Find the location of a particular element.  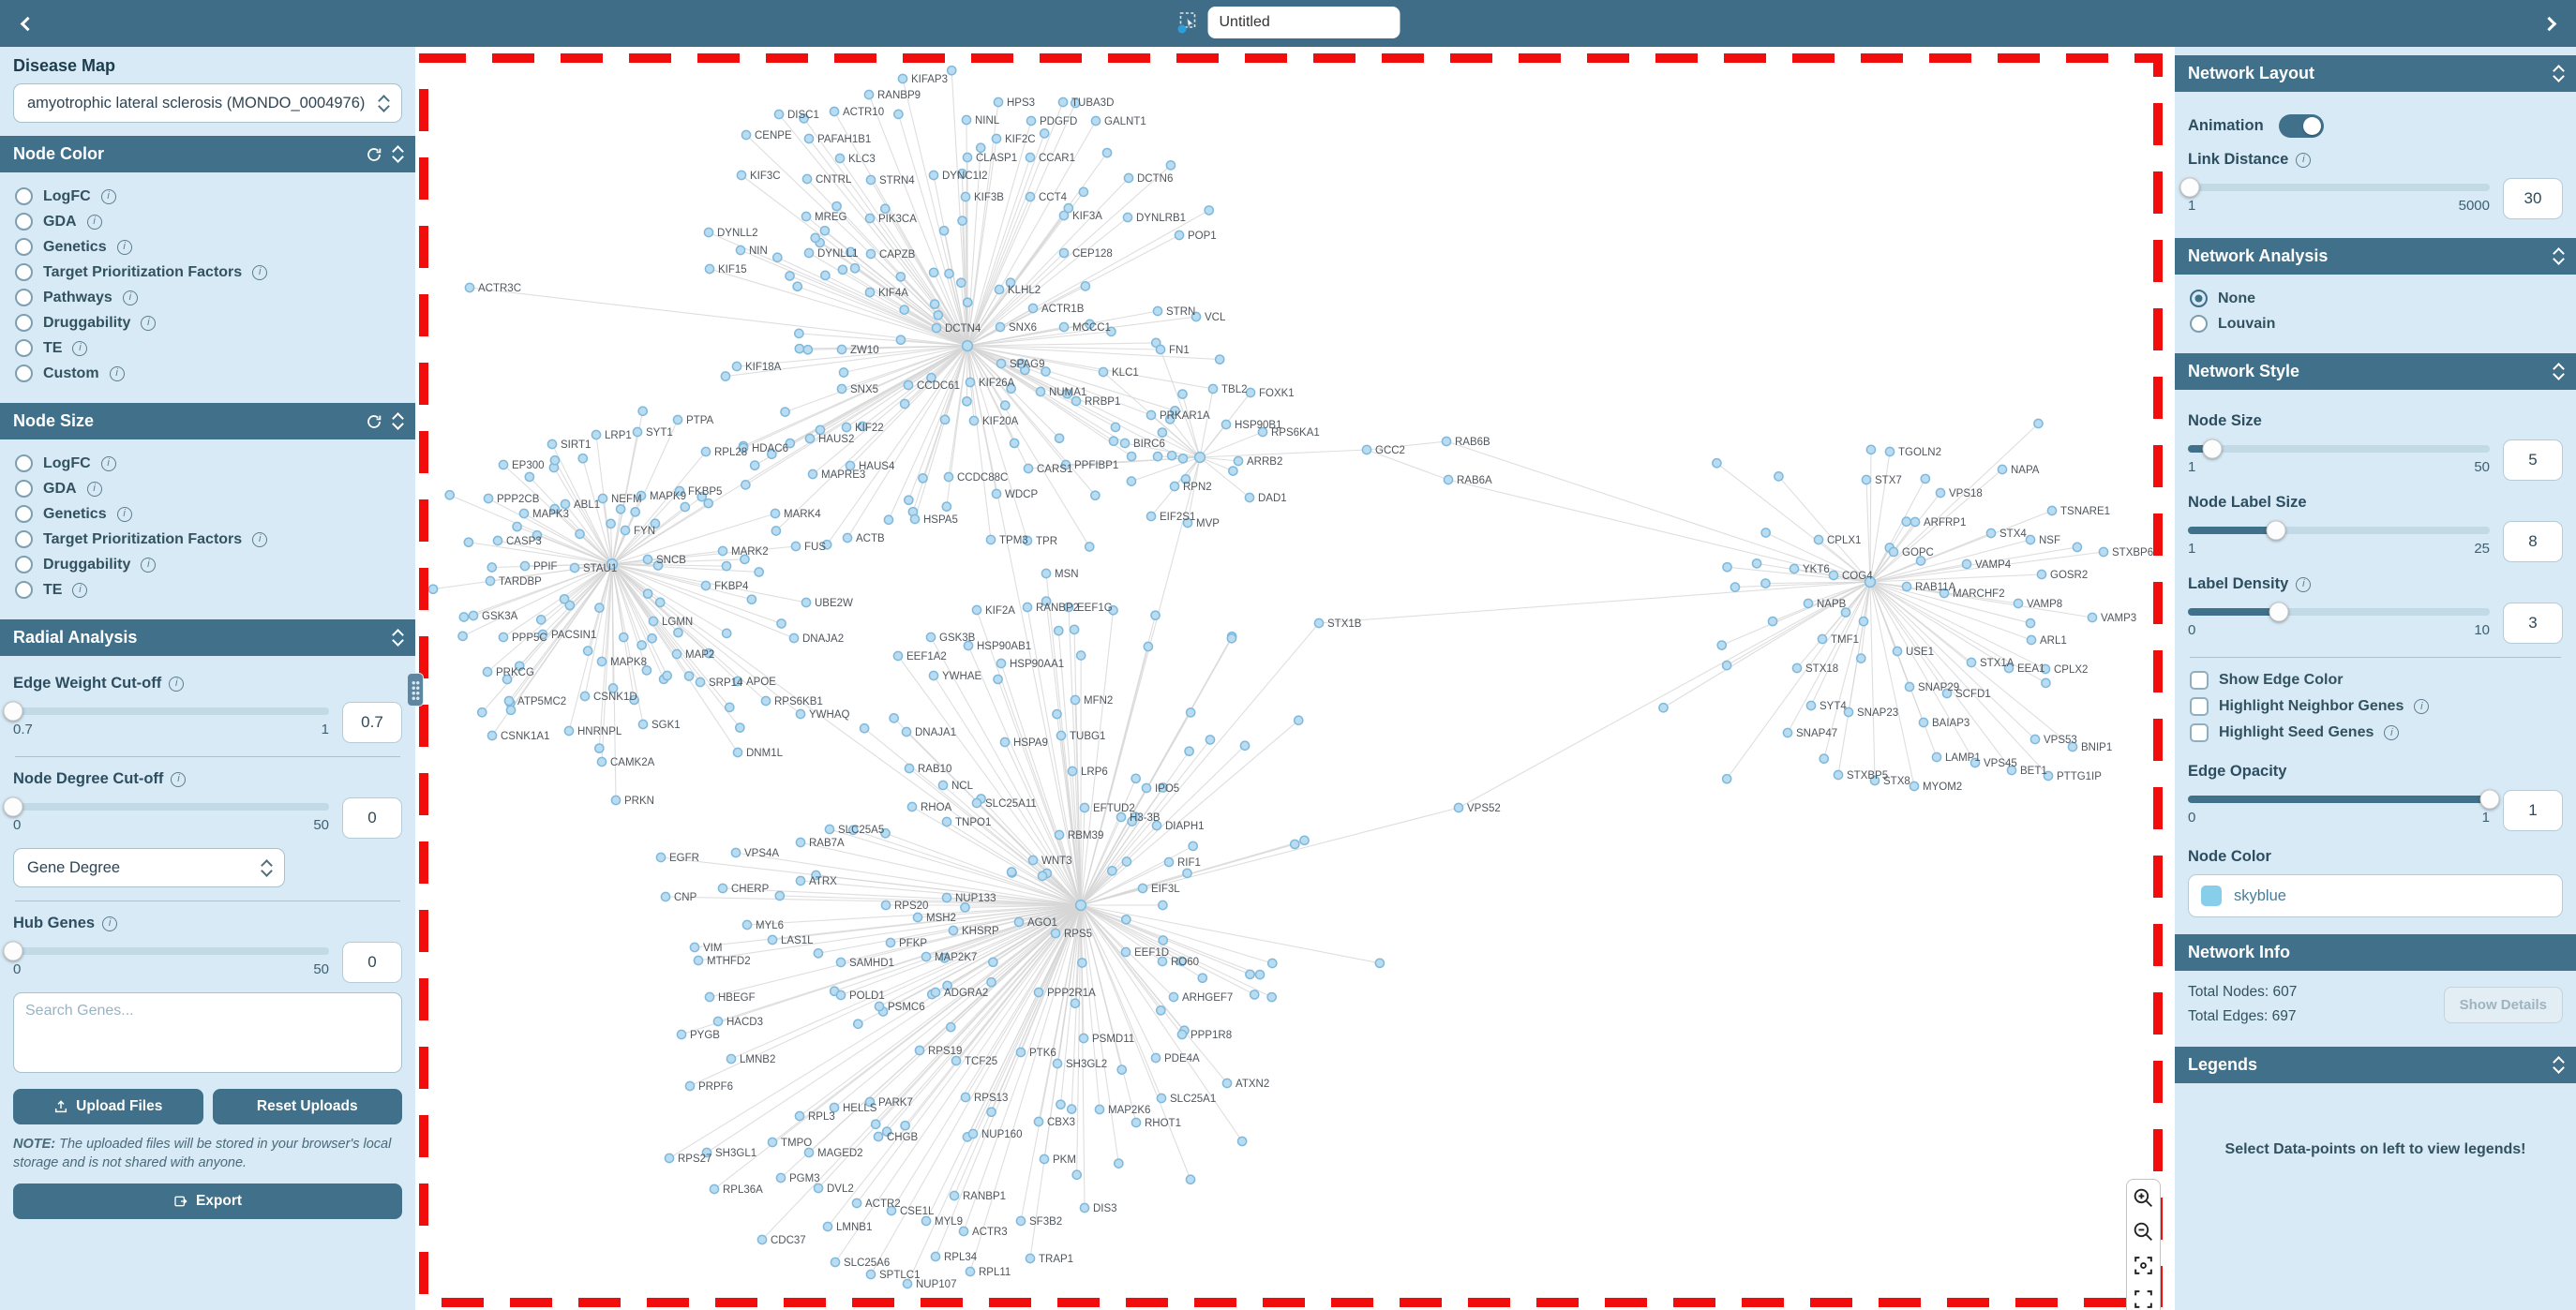

collapse-icon is located at coordinates (398, 154).